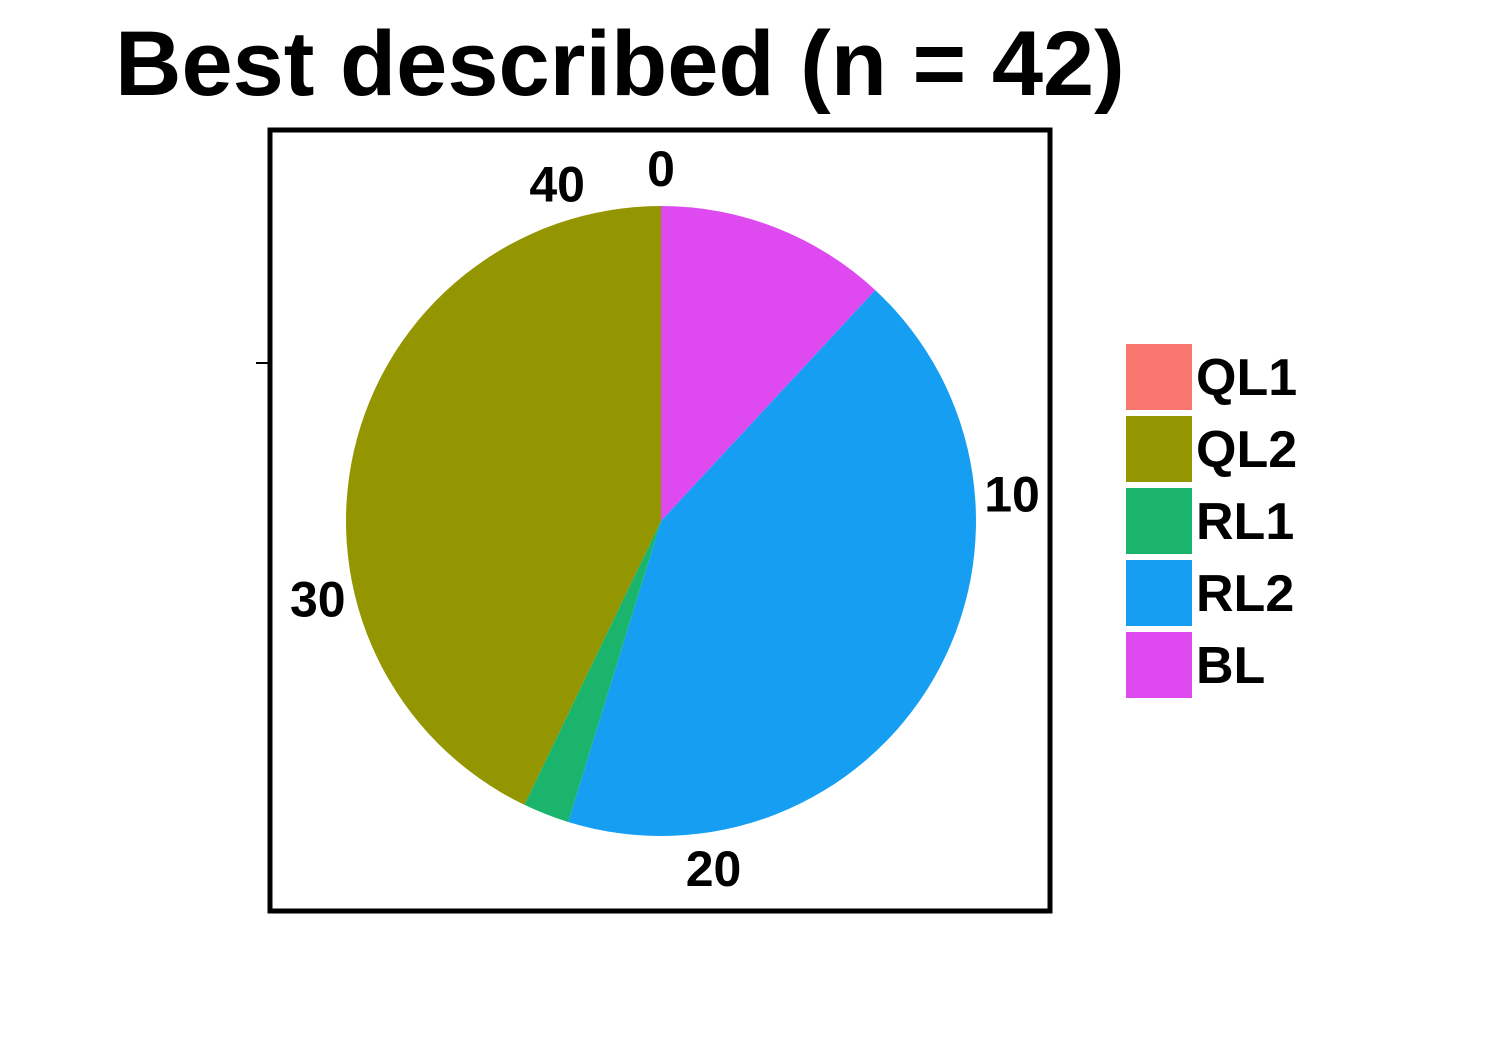 Image resolution: width=1500 pixels, height=1050 pixels. What do you see at coordinates (1246, 378) in the screenshot?
I see `legend-label-ql1: QL1` at bounding box center [1246, 378].